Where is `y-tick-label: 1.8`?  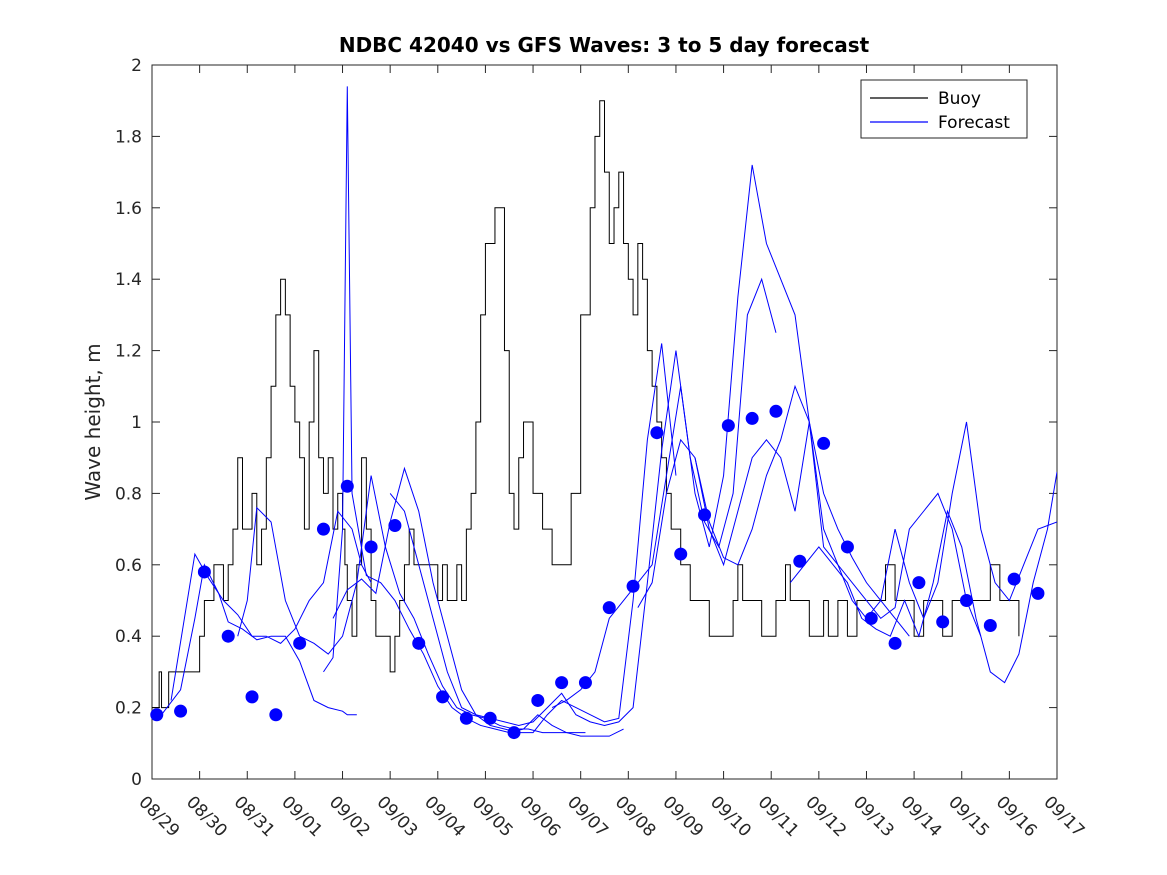
y-tick-label: 1.8 is located at coordinates (128, 137).